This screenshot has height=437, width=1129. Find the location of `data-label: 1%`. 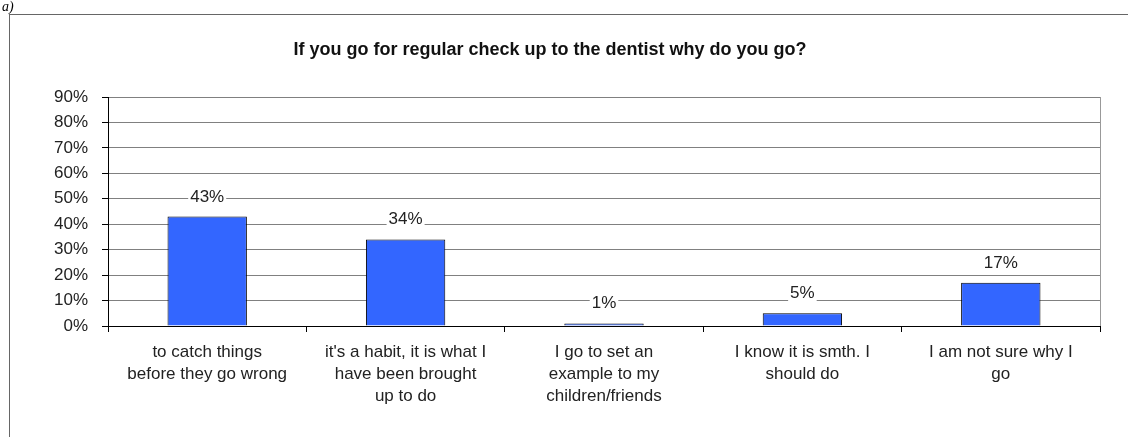

data-label: 1% is located at coordinates (604, 303).